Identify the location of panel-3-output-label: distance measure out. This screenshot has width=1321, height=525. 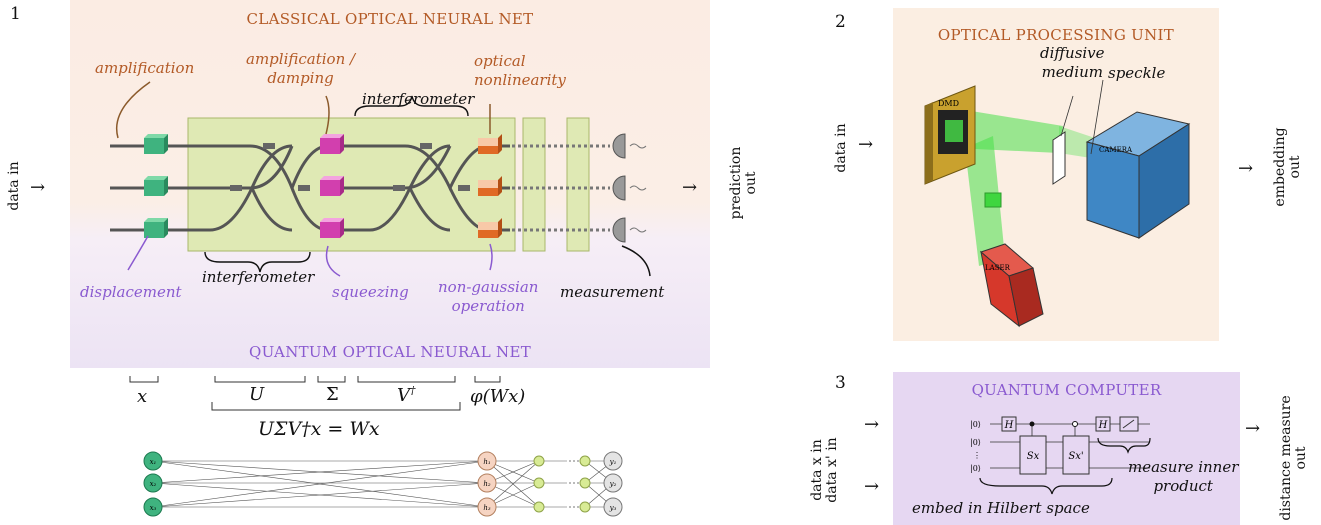
(1293, 458).